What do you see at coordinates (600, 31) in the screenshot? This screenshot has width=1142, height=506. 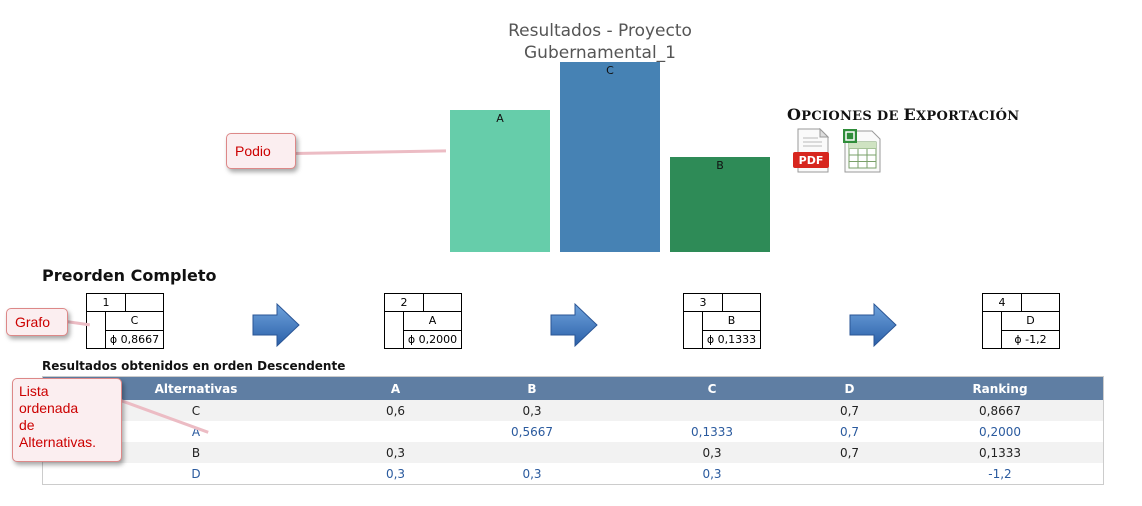 I see `podium-title-line1: Resultados - Proyecto` at bounding box center [600, 31].